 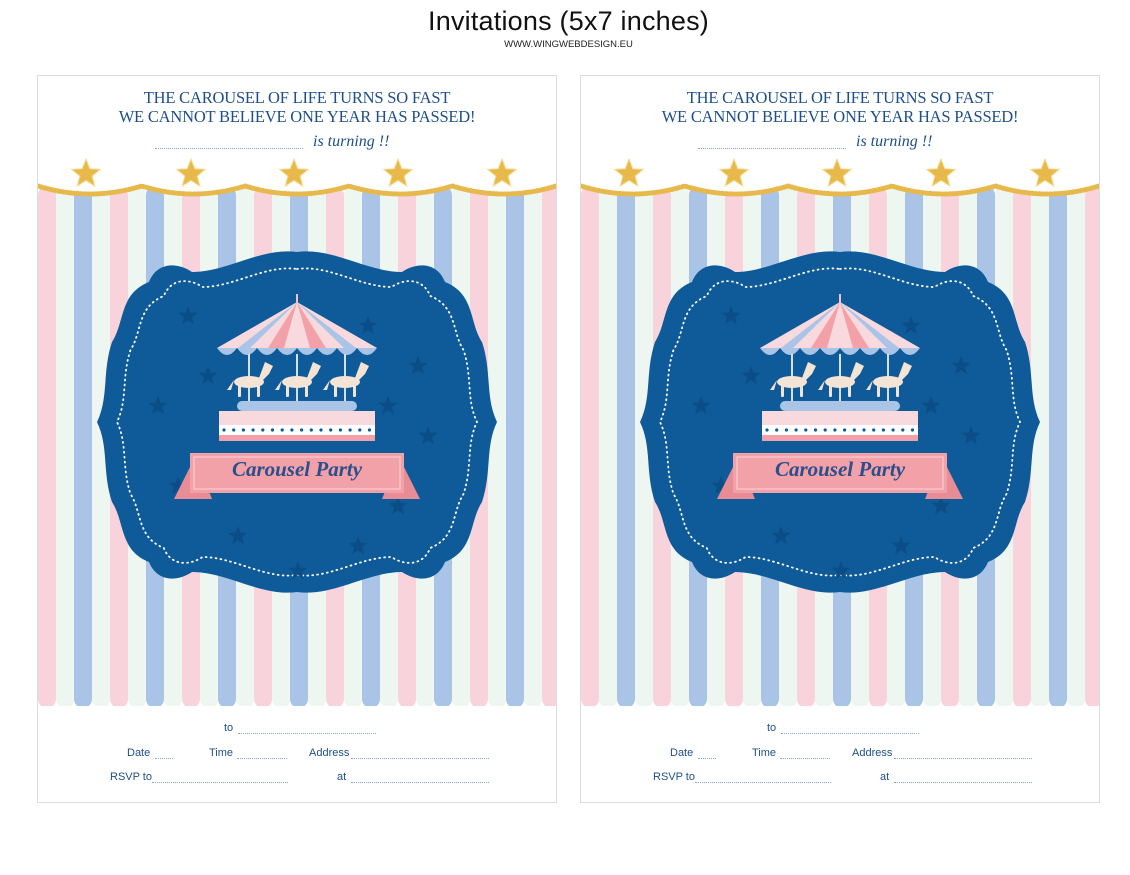 What do you see at coordinates (885, 777) in the screenshot?
I see `at-label: at` at bounding box center [885, 777].